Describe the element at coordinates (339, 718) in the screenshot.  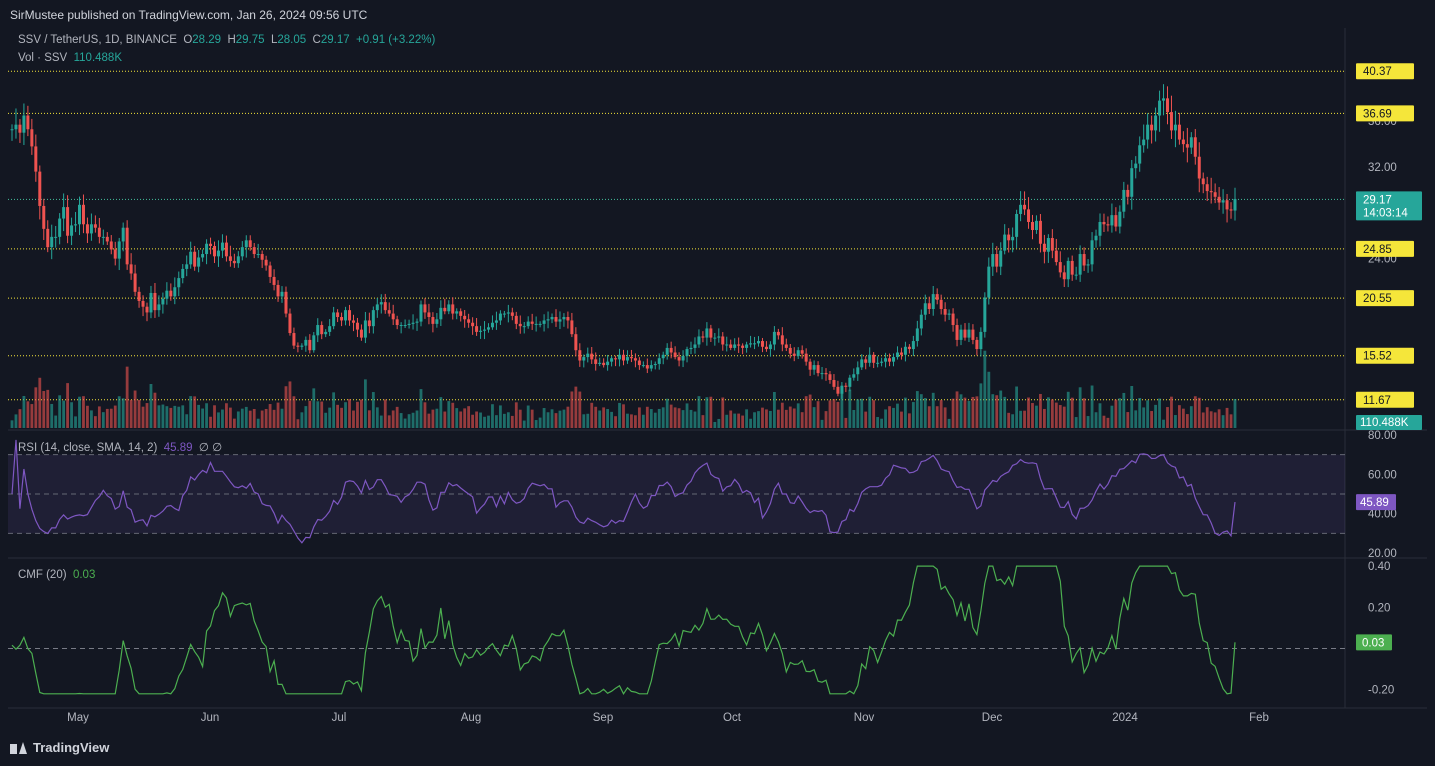
I see `time-axis-label: Jul` at that location.